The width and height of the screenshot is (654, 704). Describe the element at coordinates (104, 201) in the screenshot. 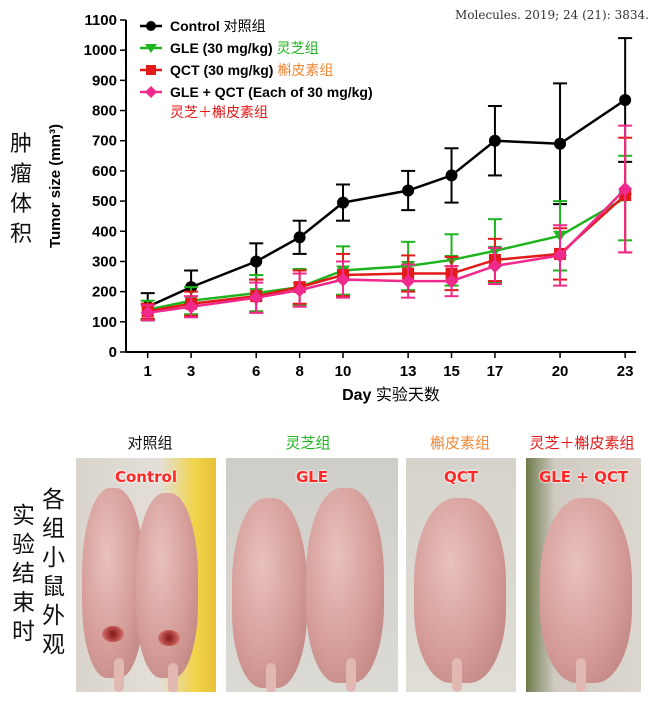

I see `y-tick-label: 500` at that location.